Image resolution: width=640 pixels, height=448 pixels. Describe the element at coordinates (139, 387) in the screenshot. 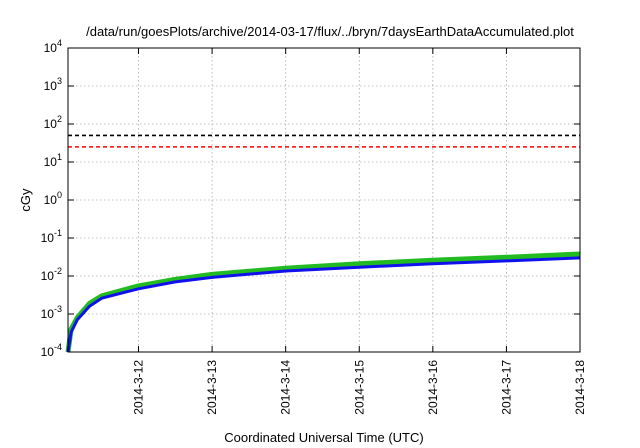

I see `x-tick-label: 2014-3-12` at that location.